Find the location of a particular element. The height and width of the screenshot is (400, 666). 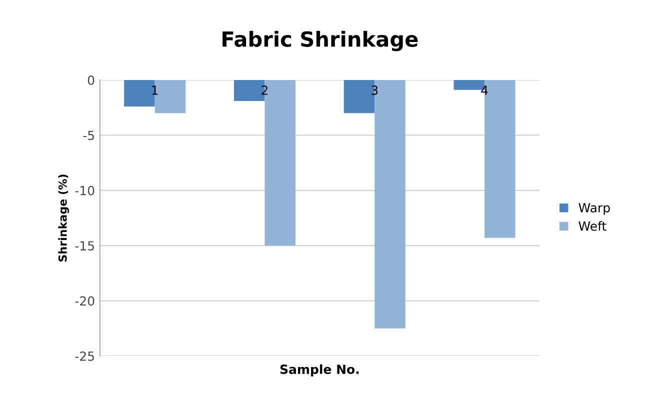

chart-title: Fabric Shrinkage is located at coordinates (320, 41).